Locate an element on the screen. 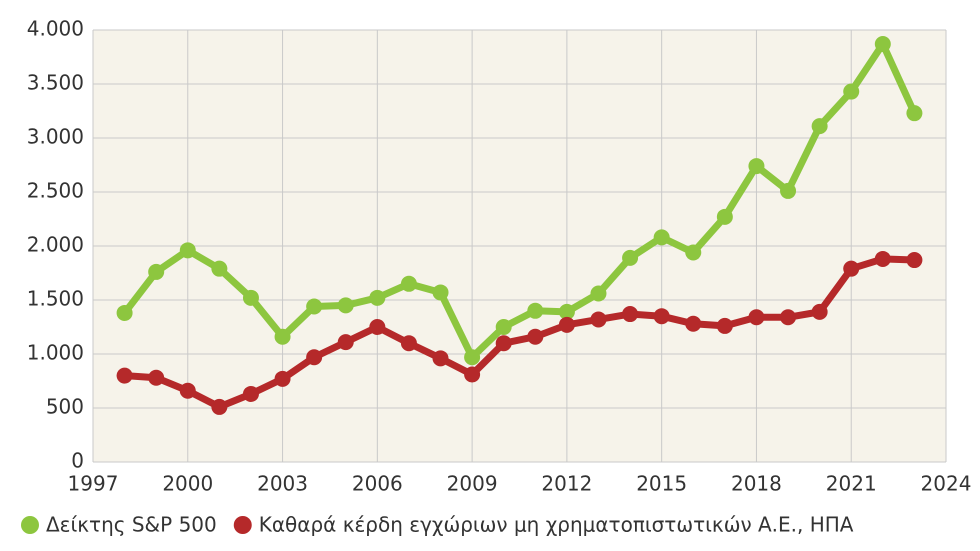 The image size is (980, 551). x-tick-label: 2009 is located at coordinates (472, 484).